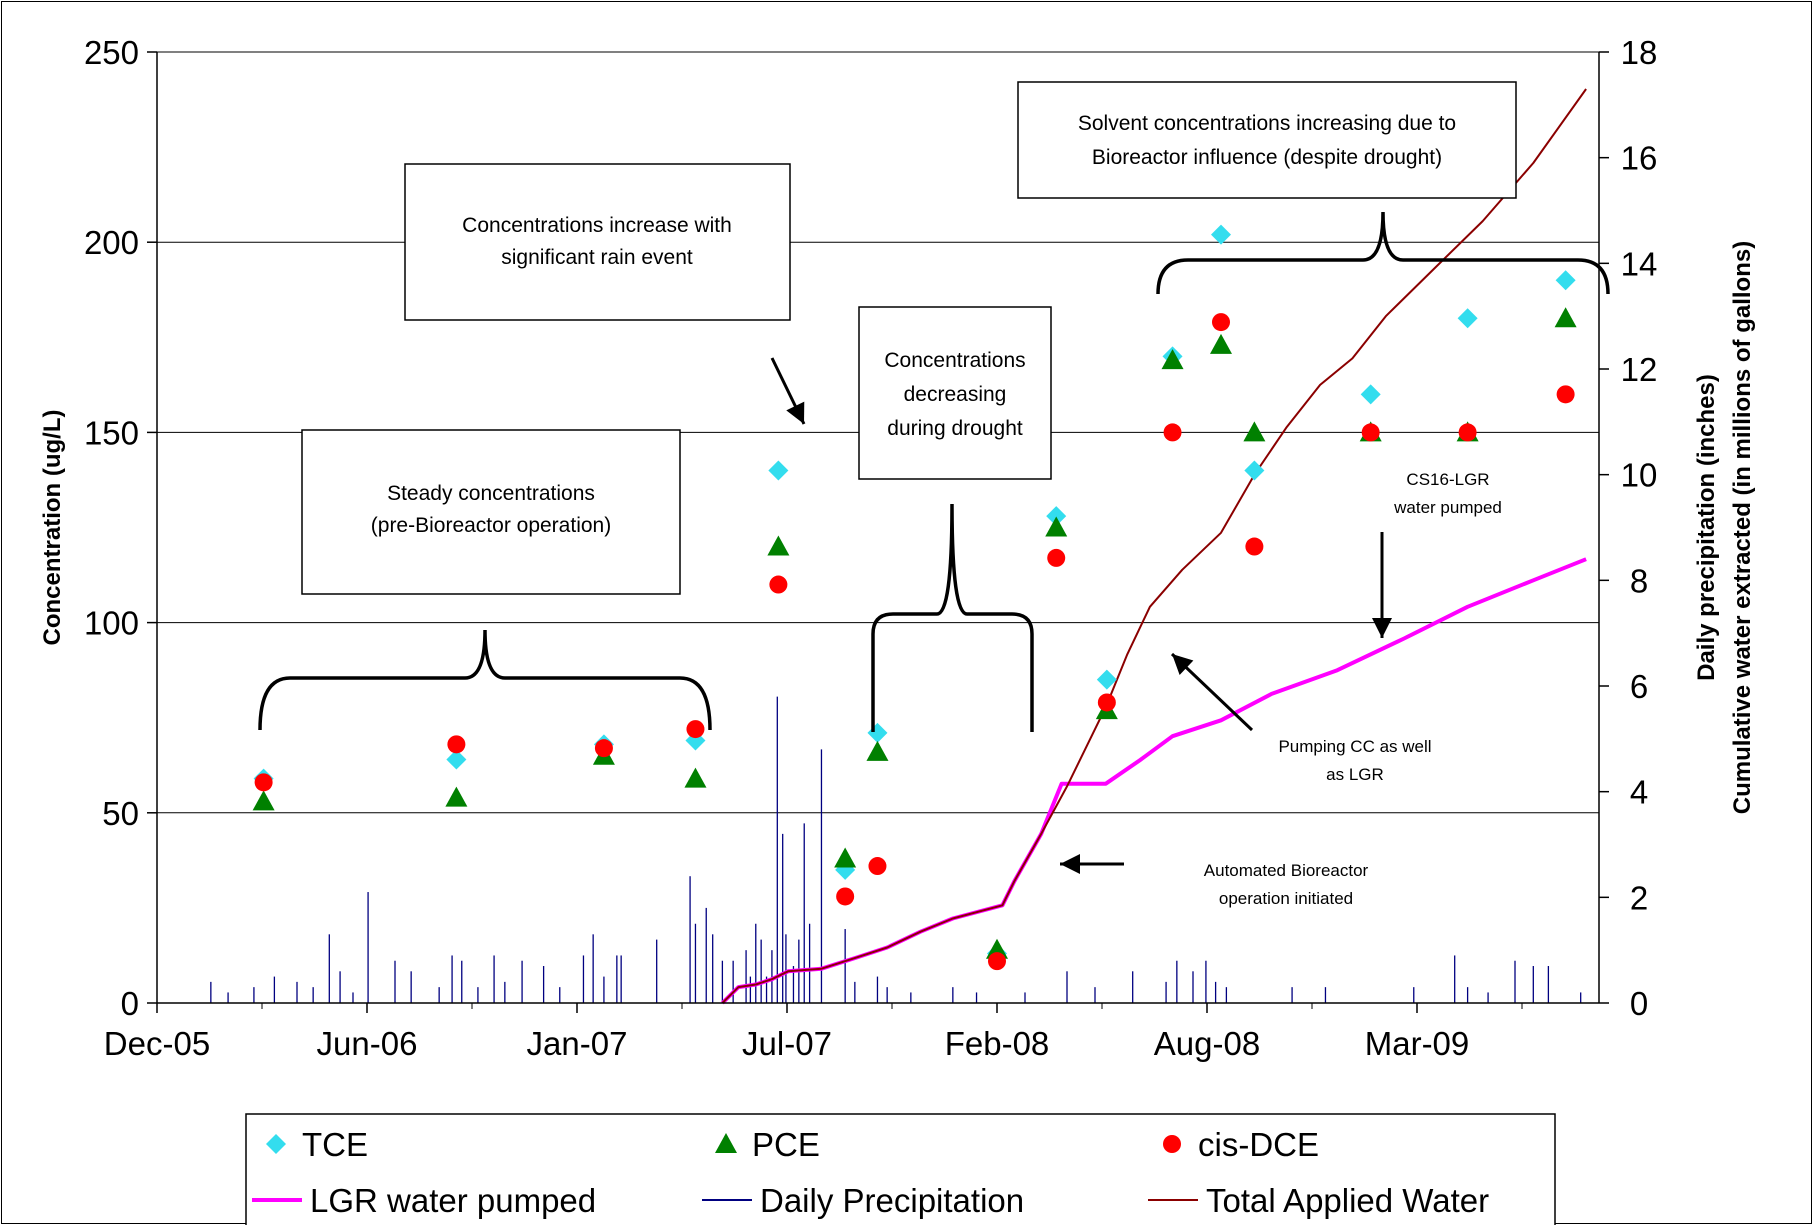 Image resolution: width=1815 pixels, height=1227 pixels. What do you see at coordinates (111, 432) in the screenshot?
I see `left-tick-label: 150` at bounding box center [111, 432].